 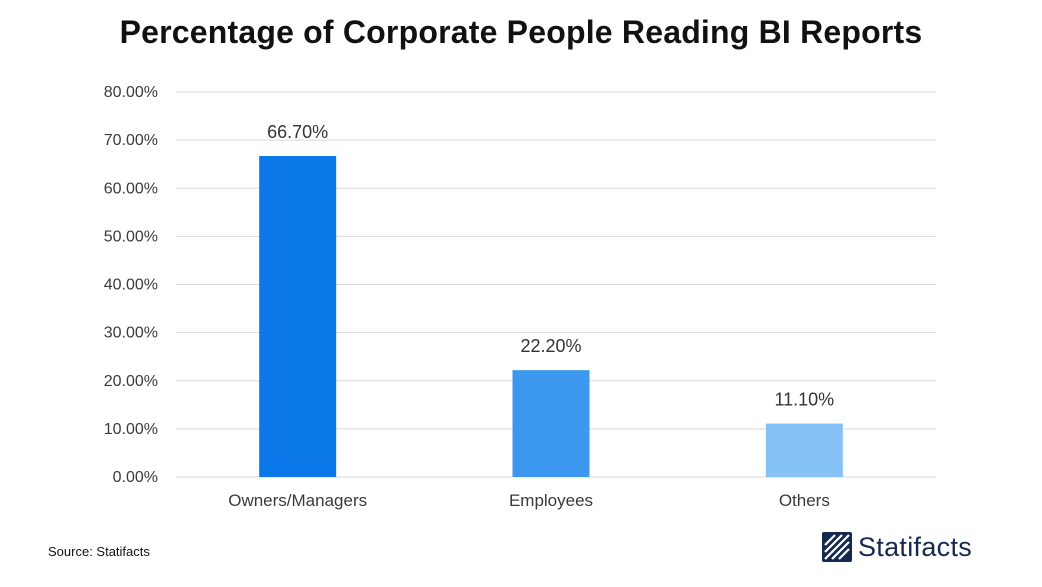 What do you see at coordinates (915, 547) in the screenshot?
I see `brand-name: Statifacts` at bounding box center [915, 547].